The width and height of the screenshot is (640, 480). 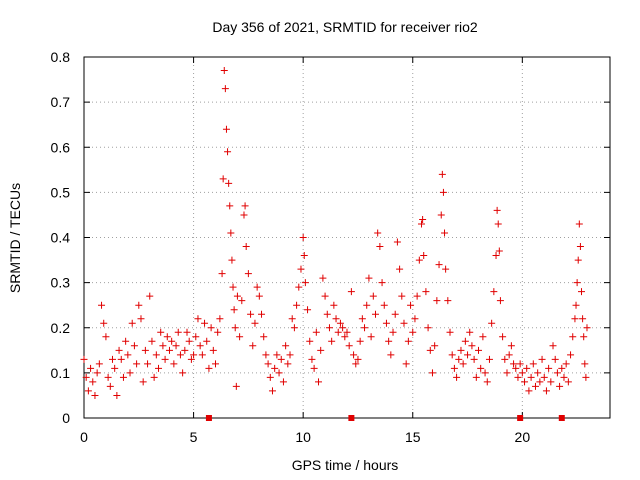 I want to click on x-tick-label: 5, so click(x=194, y=437).